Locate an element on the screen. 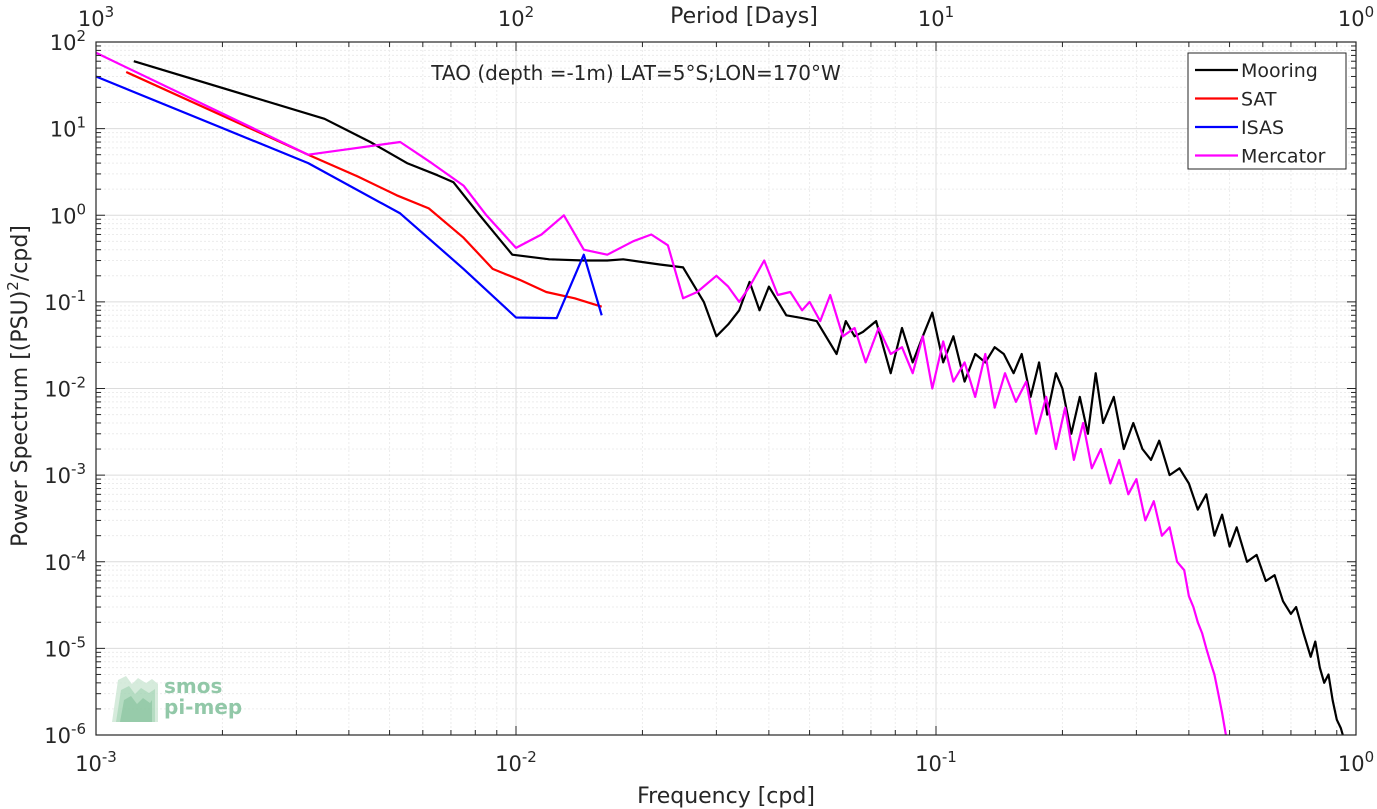 The image size is (1377, 809). y-tick-label-exponent: -4 is located at coordinates (78, 556).